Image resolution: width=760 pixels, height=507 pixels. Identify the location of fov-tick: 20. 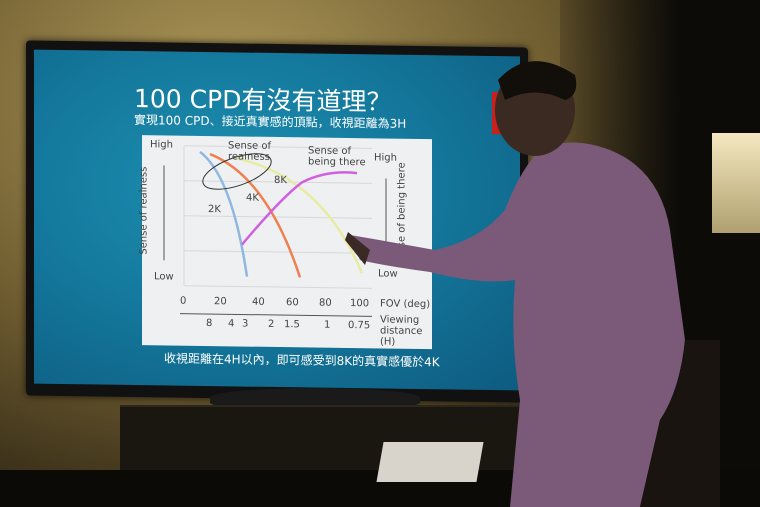
(220, 302).